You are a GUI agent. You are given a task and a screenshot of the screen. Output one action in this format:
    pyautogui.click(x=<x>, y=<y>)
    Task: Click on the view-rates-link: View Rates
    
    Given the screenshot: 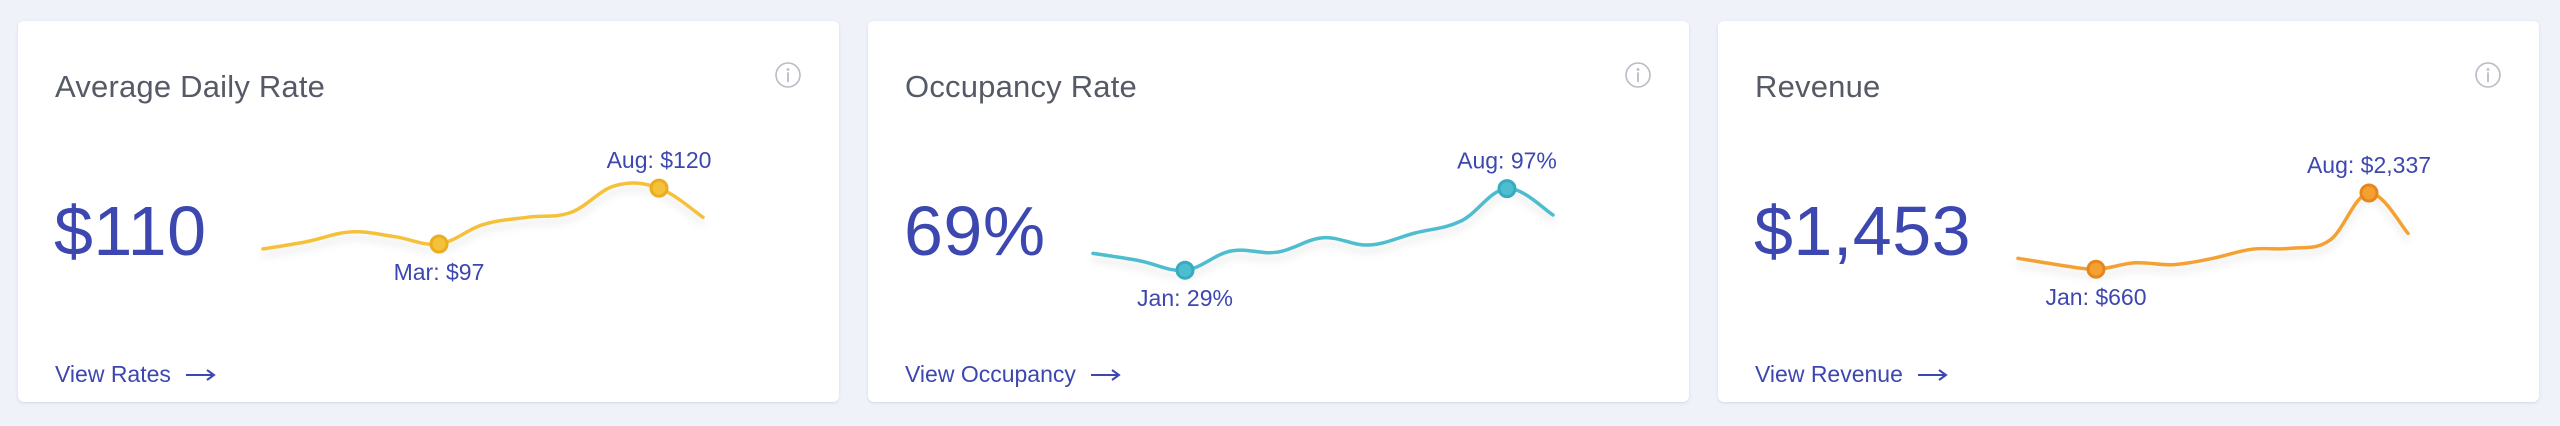 What is the action you would take?
    pyautogui.click(x=136, y=374)
    